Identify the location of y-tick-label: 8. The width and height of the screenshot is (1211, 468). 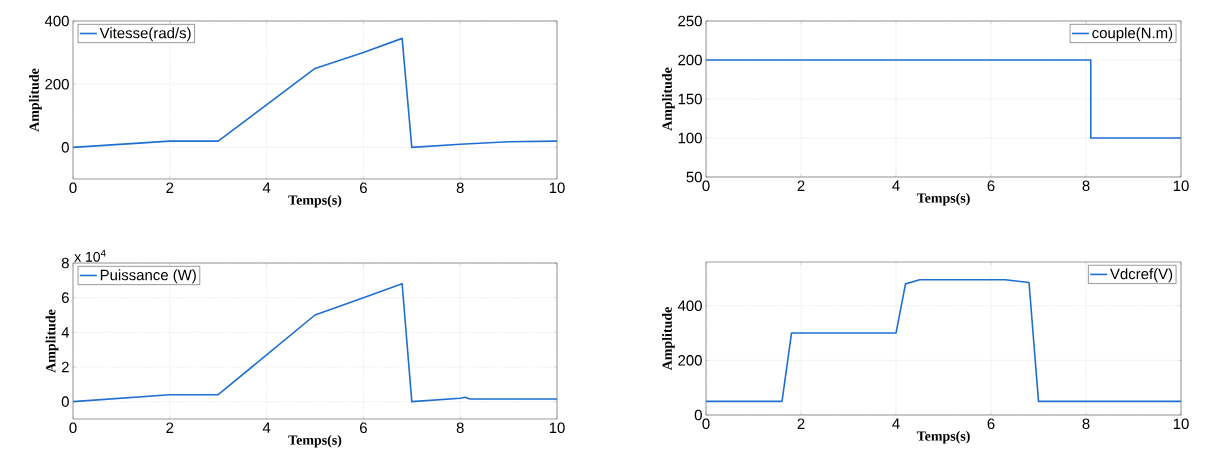
(65, 263).